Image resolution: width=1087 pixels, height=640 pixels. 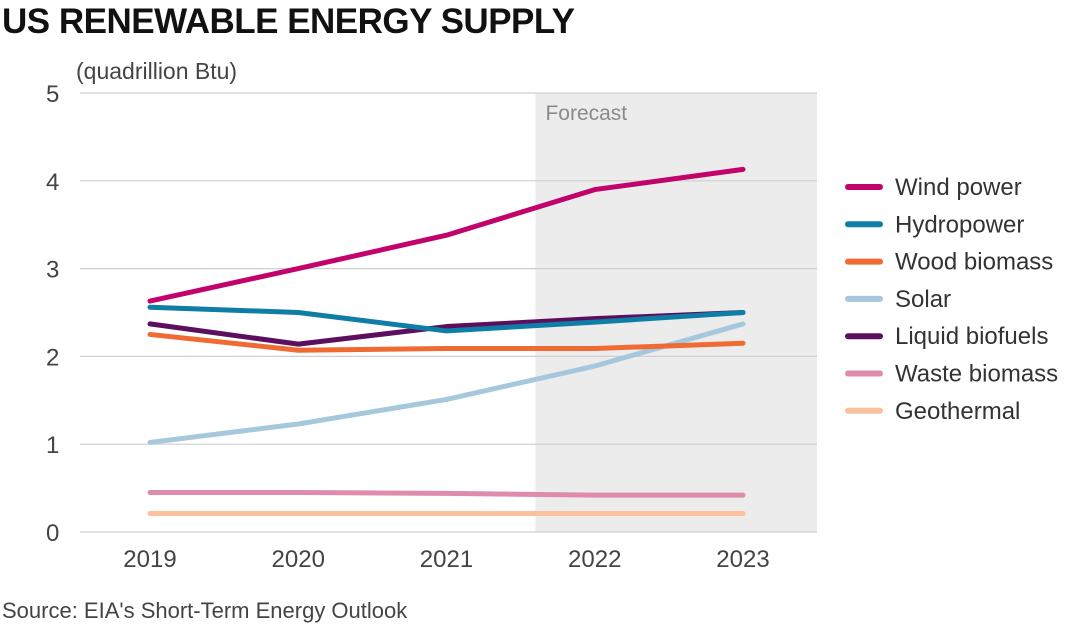 I want to click on x-tick-label: 2021, so click(x=446, y=559).